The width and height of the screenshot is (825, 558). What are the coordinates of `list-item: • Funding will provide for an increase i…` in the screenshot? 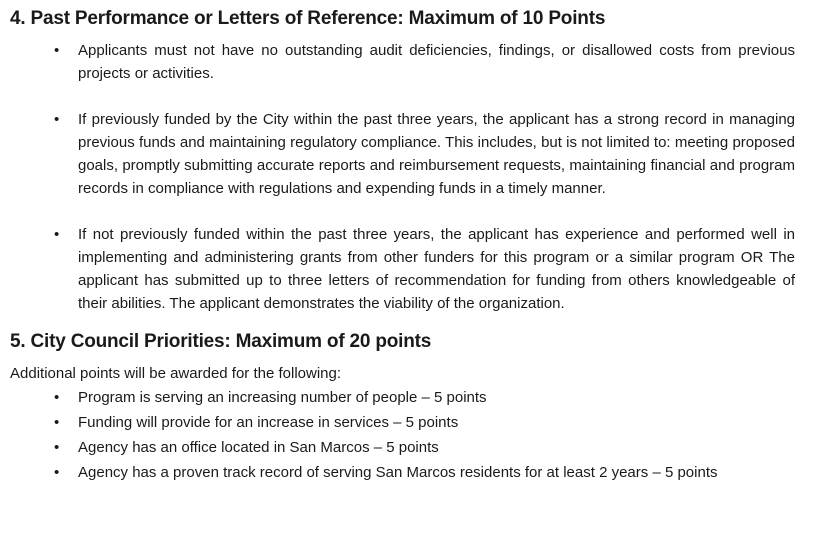 It's located at (402, 422).